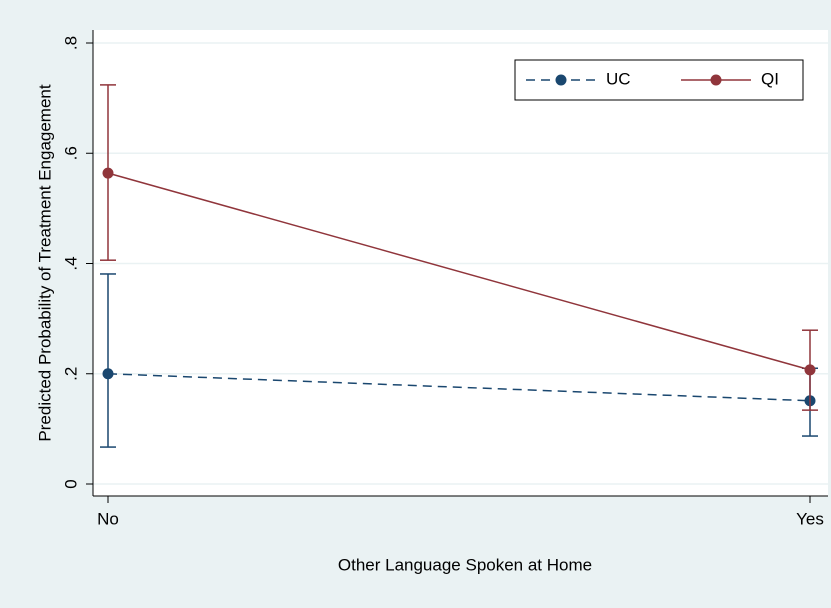  Describe the element at coordinates (70, 153) in the screenshot. I see `y-tick-label: .6` at that location.